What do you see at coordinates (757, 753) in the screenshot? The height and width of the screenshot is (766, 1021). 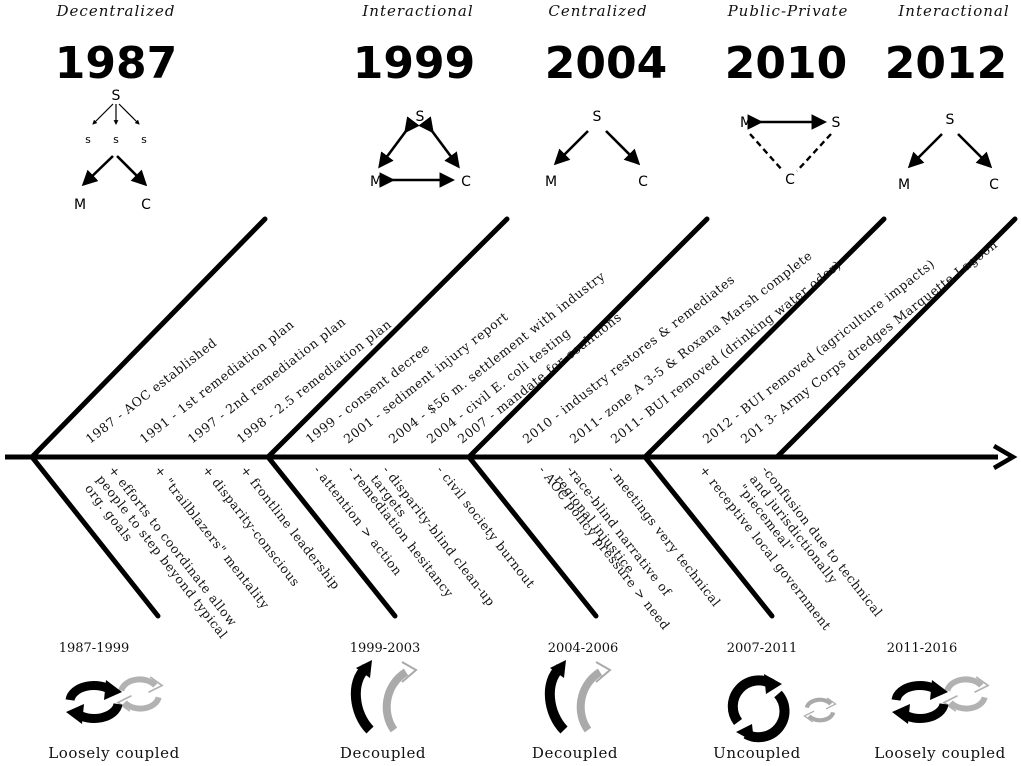 I see `period-coupling: Uncoupled` at bounding box center [757, 753].